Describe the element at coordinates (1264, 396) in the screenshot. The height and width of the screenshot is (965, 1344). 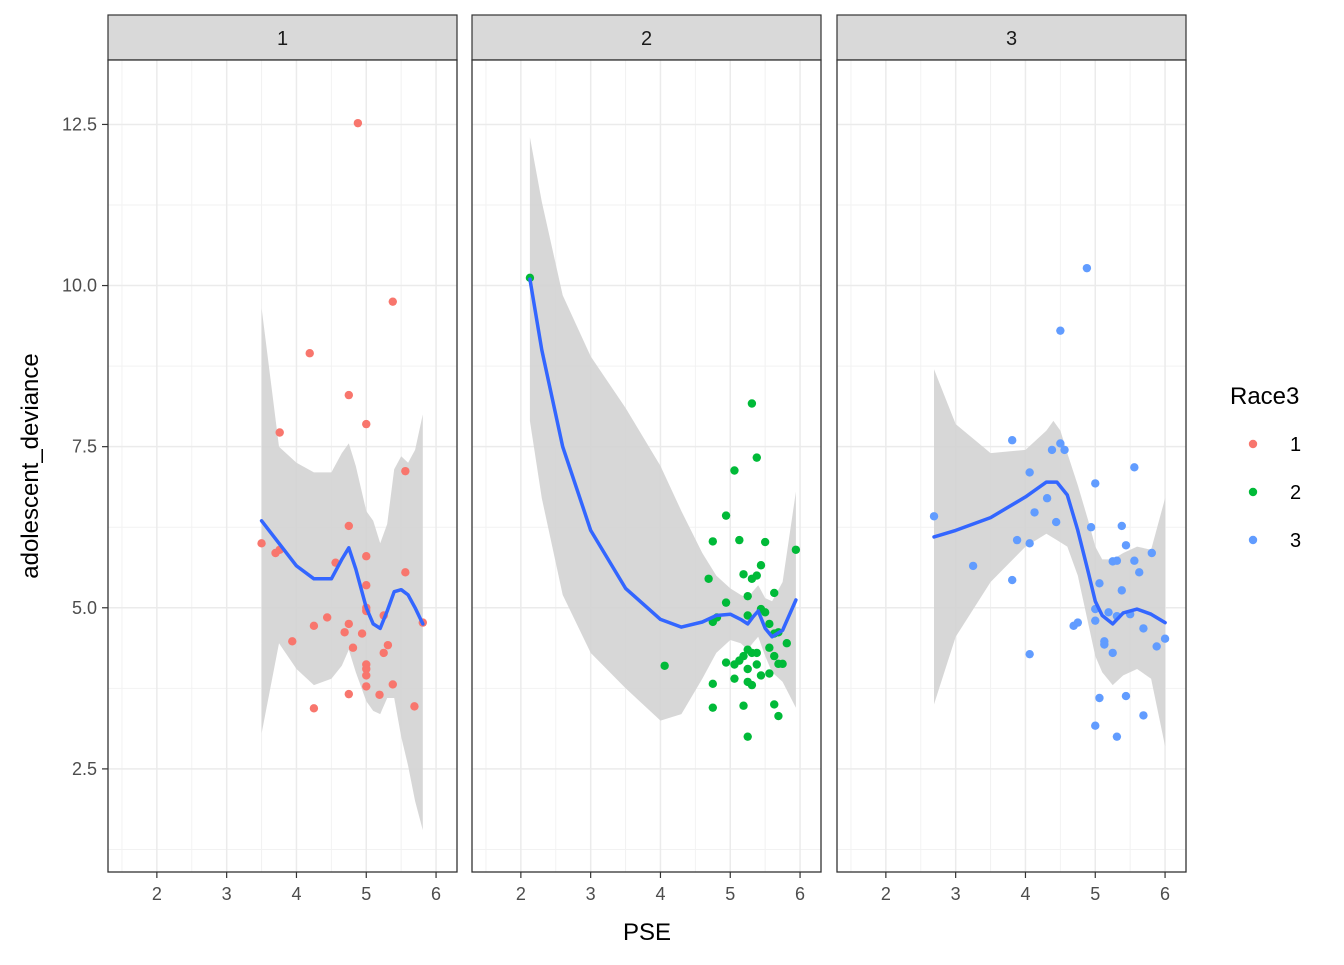
I see `legend-title: Race3` at that location.